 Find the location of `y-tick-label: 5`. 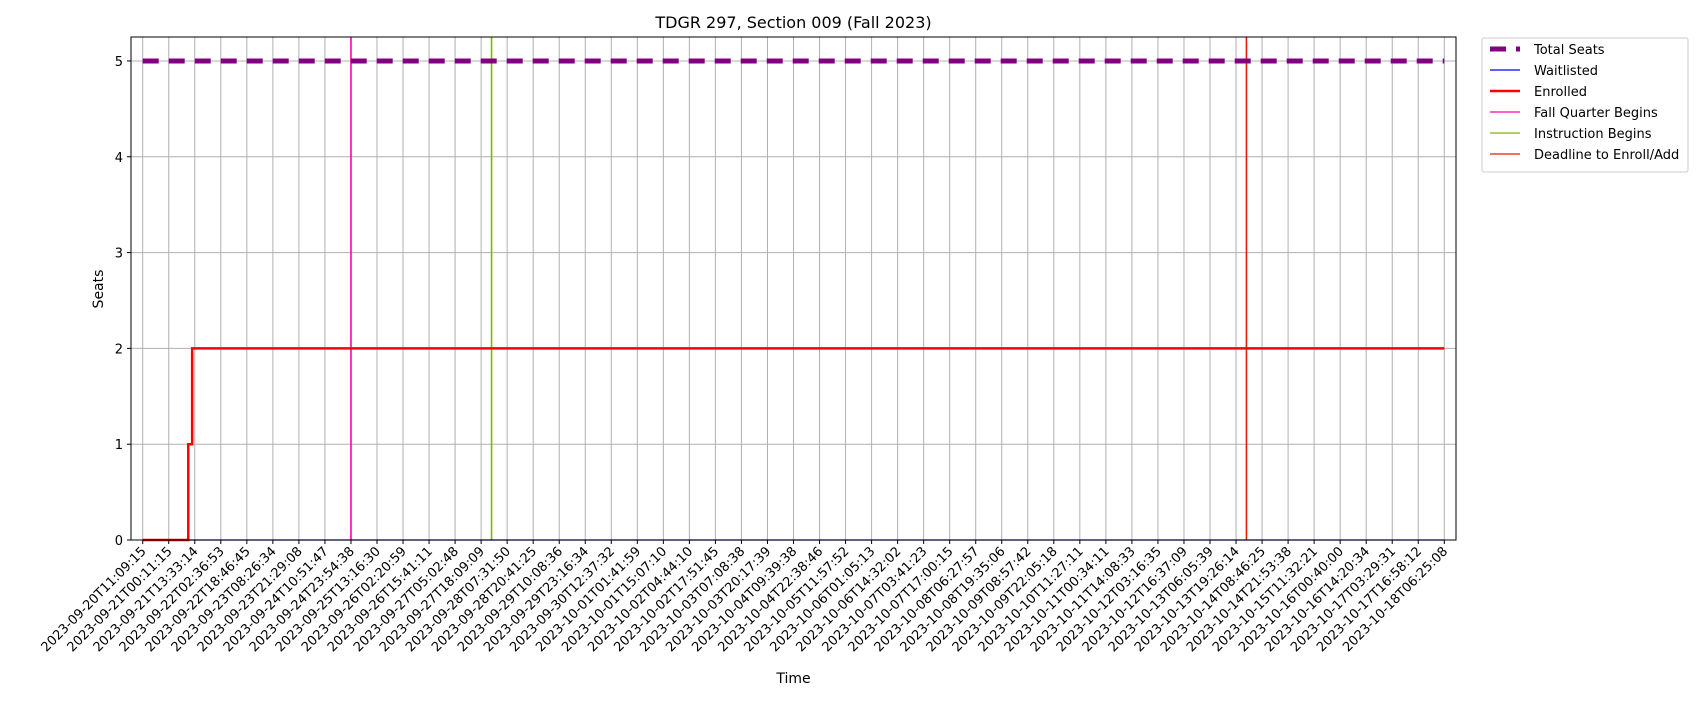

y-tick-label: 5 is located at coordinates (119, 62).